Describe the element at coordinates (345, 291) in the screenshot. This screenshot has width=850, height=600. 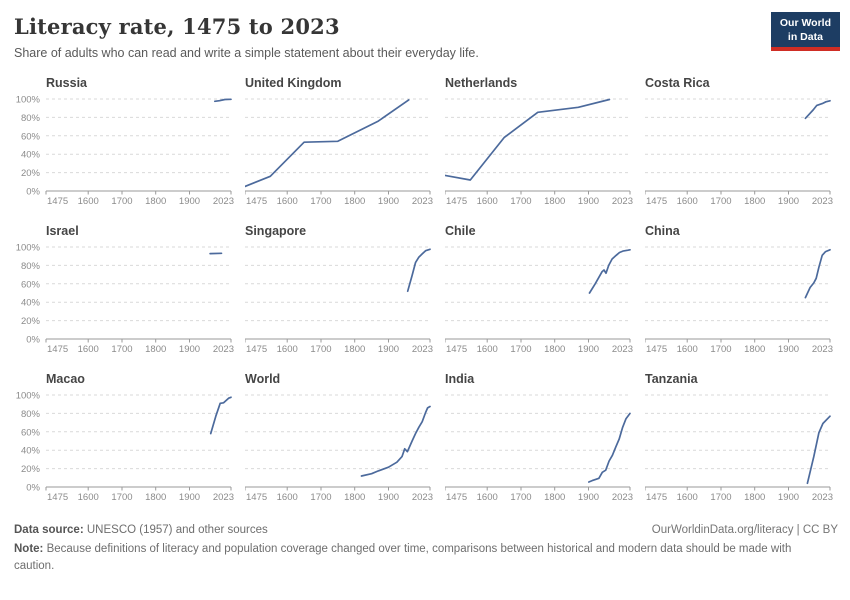
I see `small-multiple-singapore: Singapore 1475 1600 1700 1800 1900 2023` at that location.